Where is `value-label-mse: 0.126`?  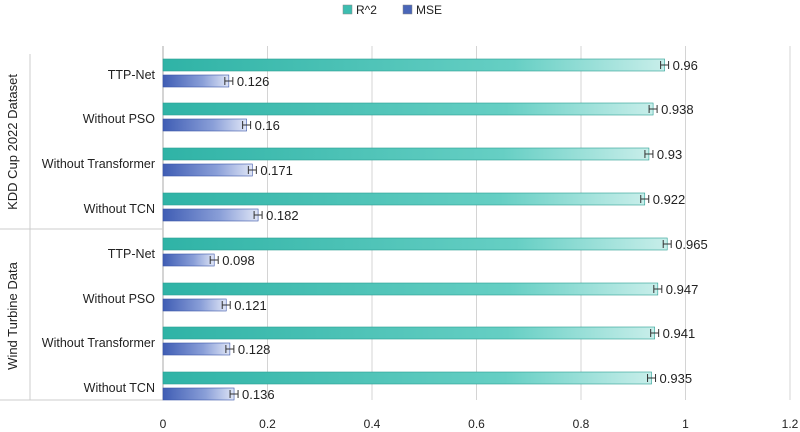 value-label-mse: 0.126 is located at coordinates (253, 81).